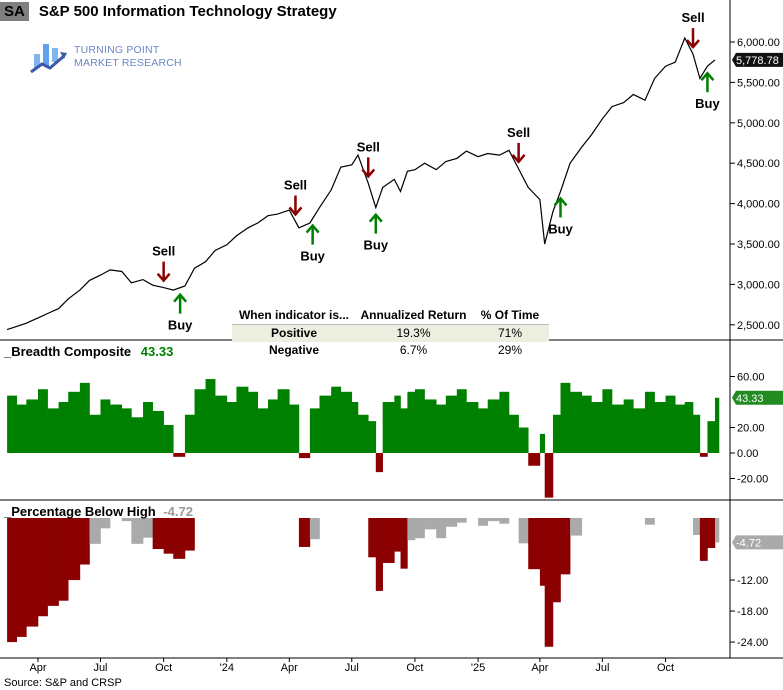 The image size is (783, 690). I want to click on turning-point-logo: TURNING POINT MARKET RESEARCH, so click(106, 57).